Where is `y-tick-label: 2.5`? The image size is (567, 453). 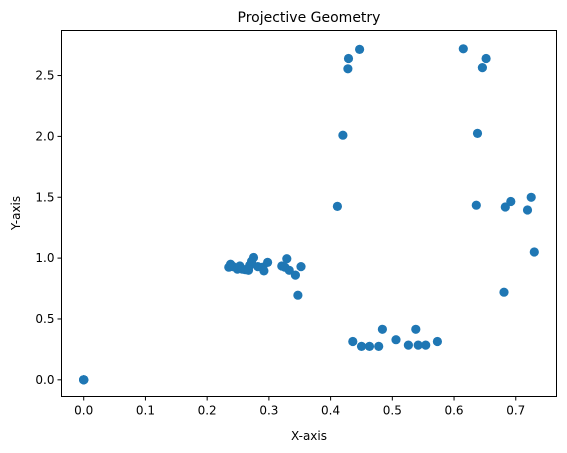 y-tick-label: 2.5 is located at coordinates (44, 76).